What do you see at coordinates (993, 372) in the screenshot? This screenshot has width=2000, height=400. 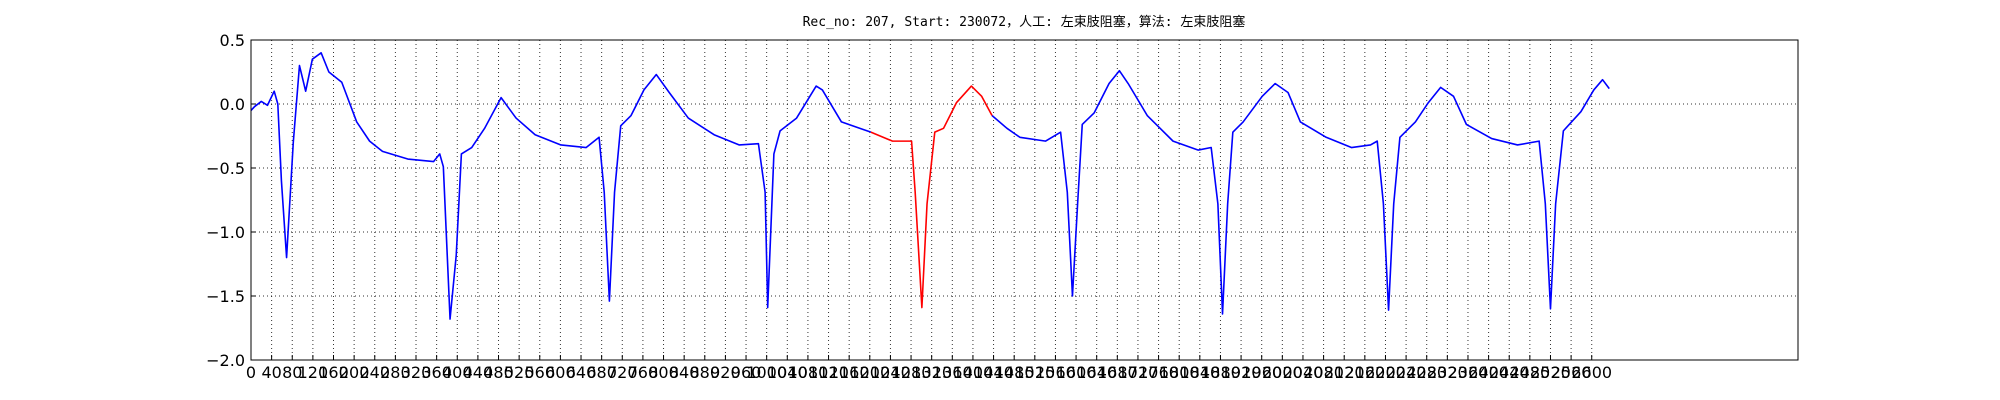 I see `x-tick-label: 1440` at bounding box center [993, 372].